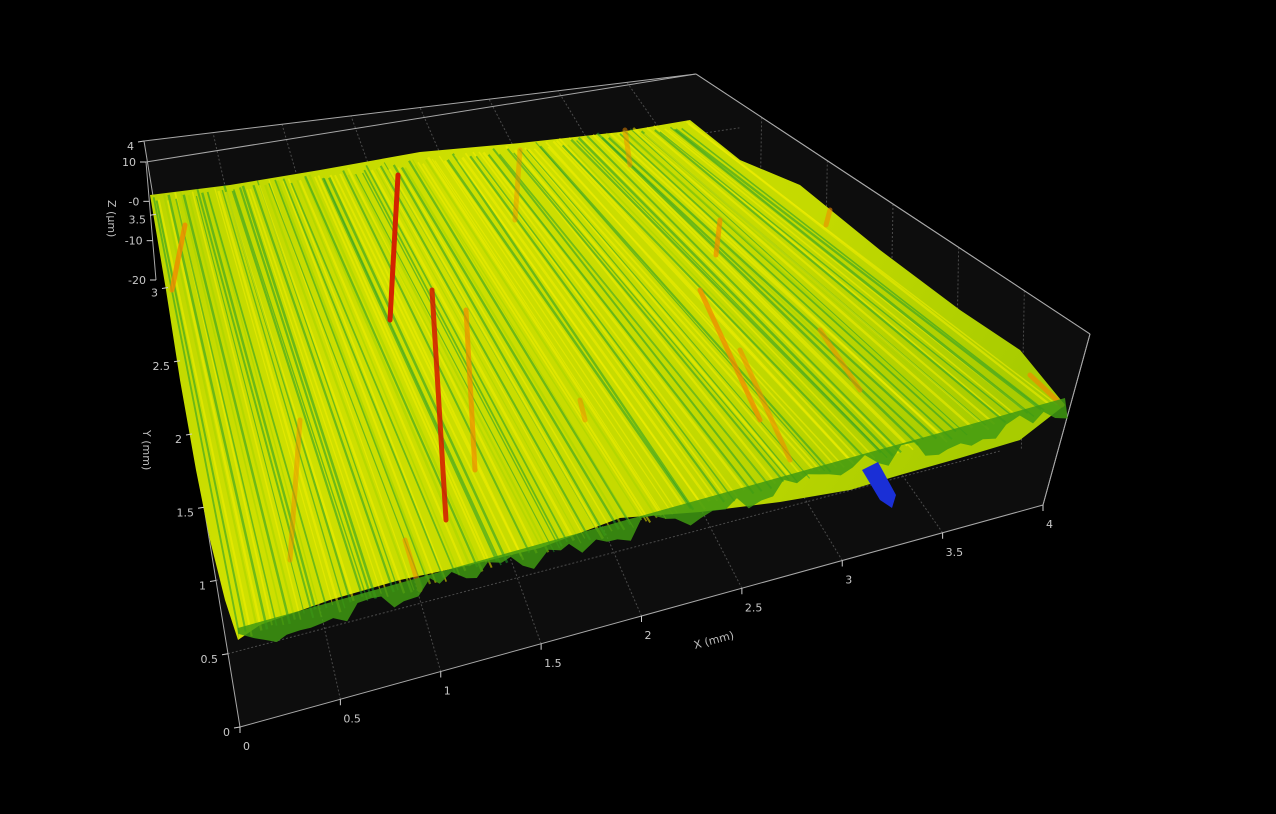 Image resolution: width=1276 pixels, height=814 pixels. I want to click on y-axis-ticks: 0 0.5 1 1.5 2 2.5 3 3.5 4, so click(184, 439).